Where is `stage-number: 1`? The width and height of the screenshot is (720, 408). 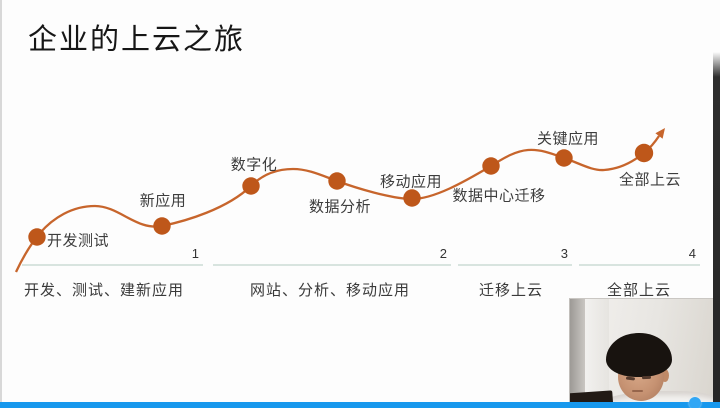
stage-number: 1 is located at coordinates (195, 253).